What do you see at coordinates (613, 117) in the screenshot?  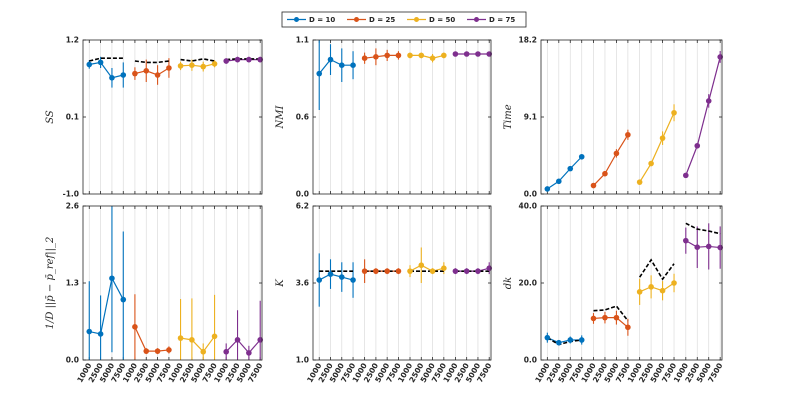 I see `panel-time: 18.2 9.1 0.0 Time` at bounding box center [613, 117].